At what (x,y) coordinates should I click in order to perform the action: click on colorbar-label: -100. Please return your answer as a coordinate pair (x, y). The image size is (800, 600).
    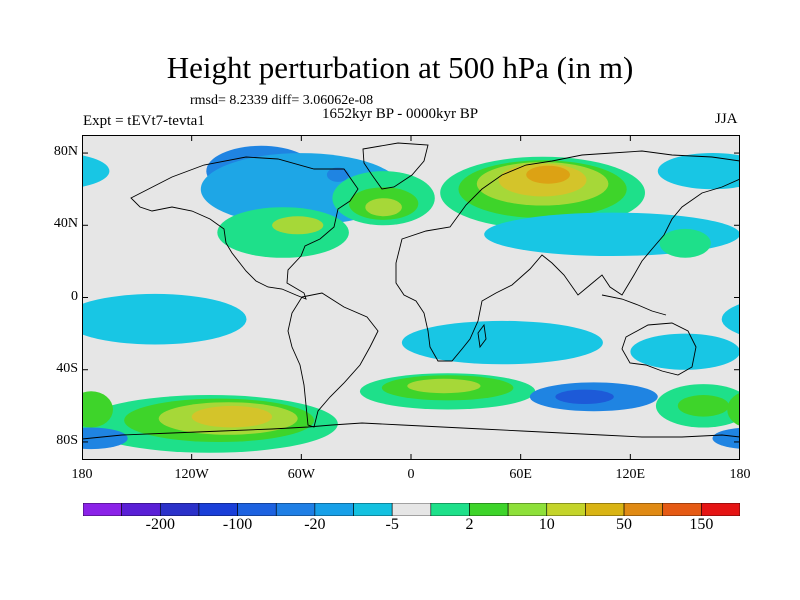
    Looking at the image, I should click on (237, 524).